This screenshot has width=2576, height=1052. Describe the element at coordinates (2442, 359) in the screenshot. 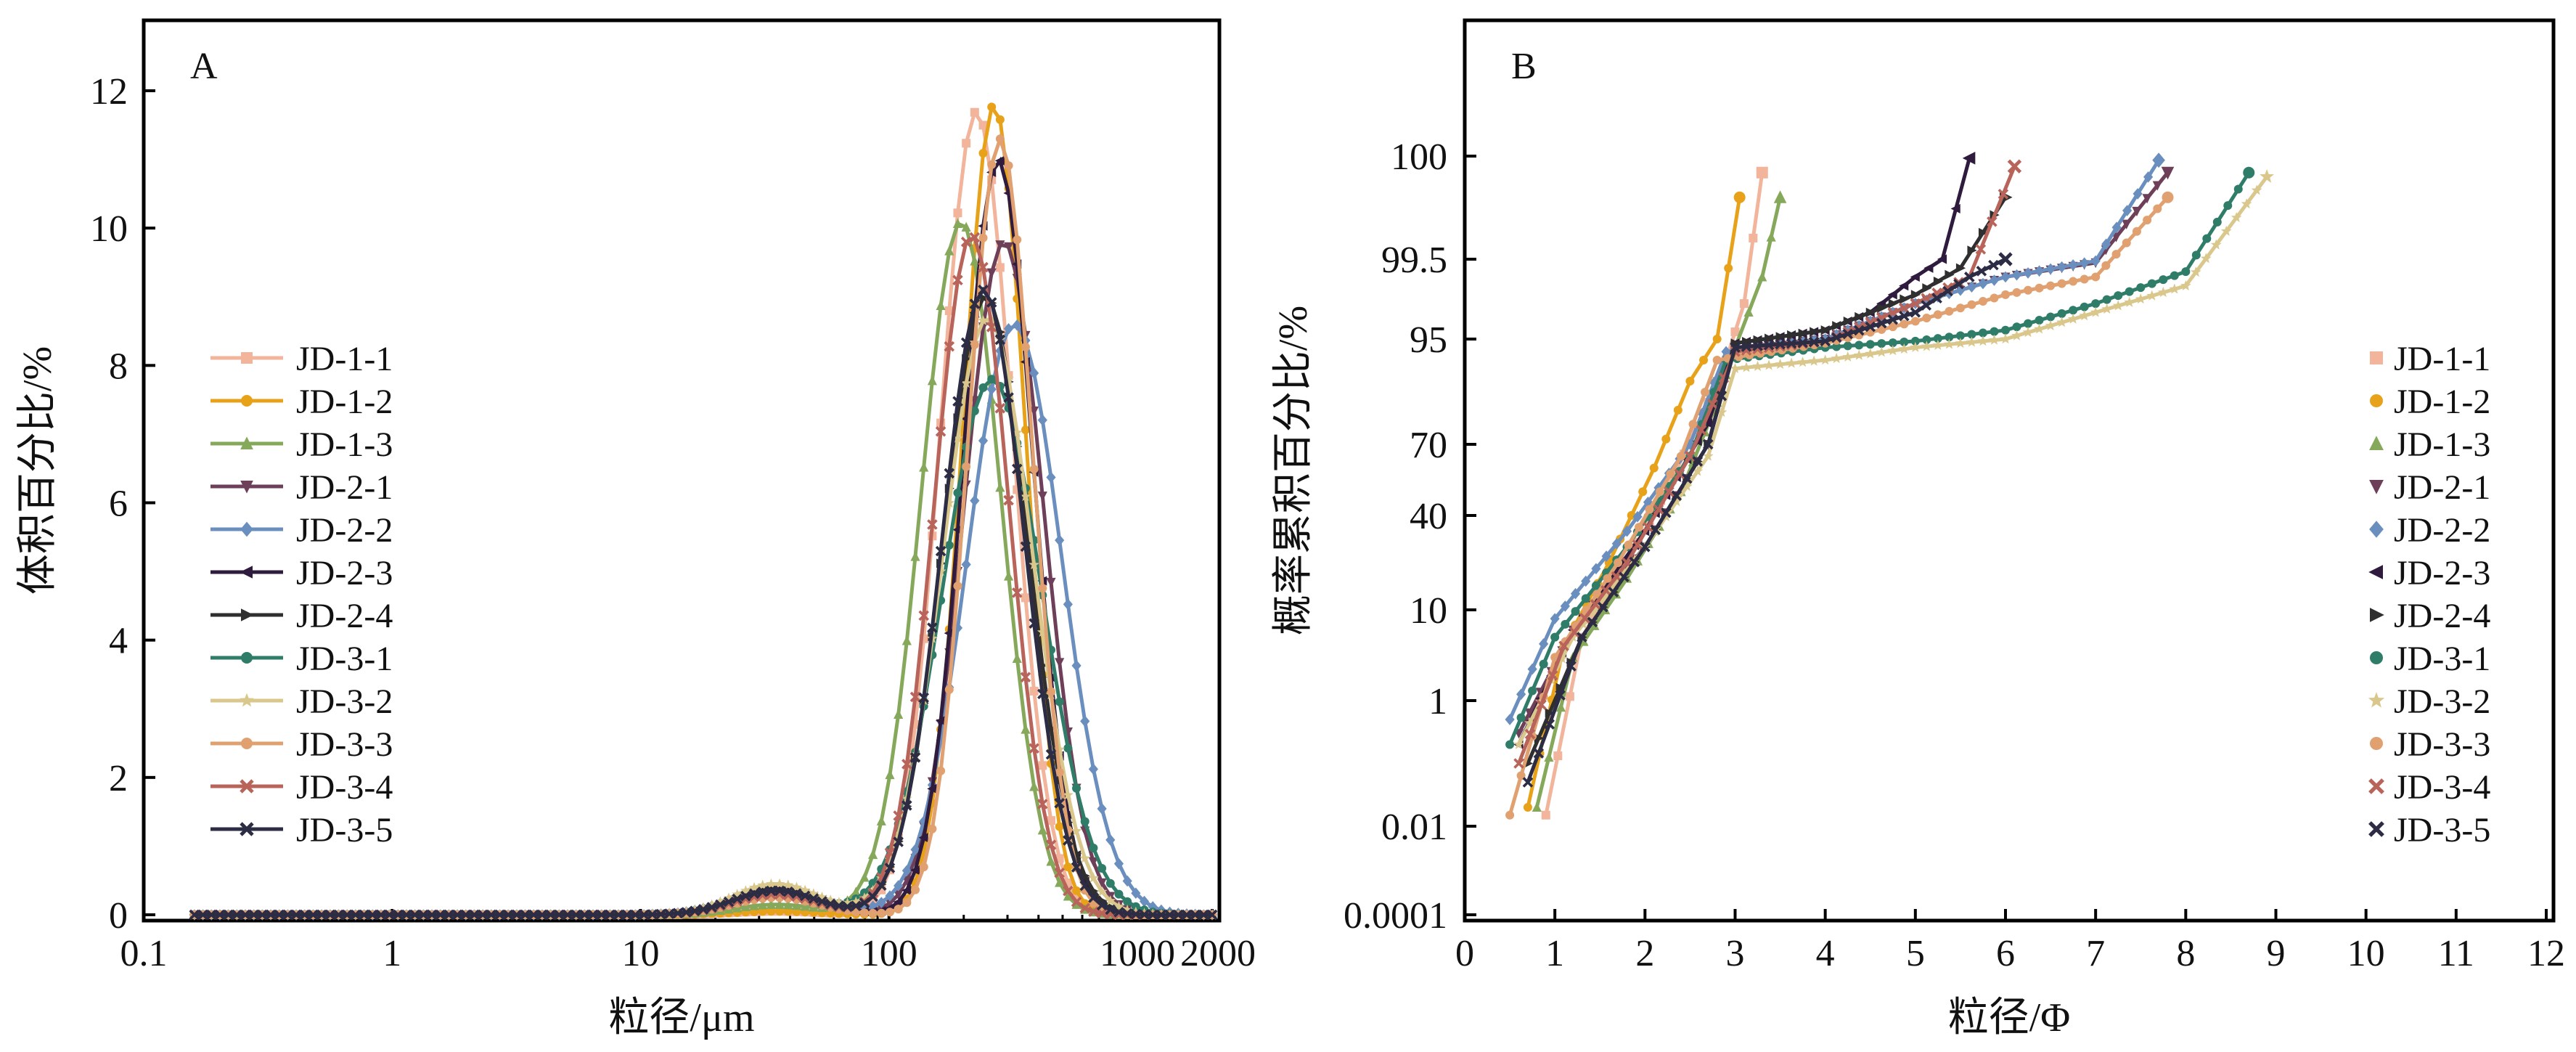

I see `panel-b-legend-label-jd-1-1: JD-1-1` at that location.